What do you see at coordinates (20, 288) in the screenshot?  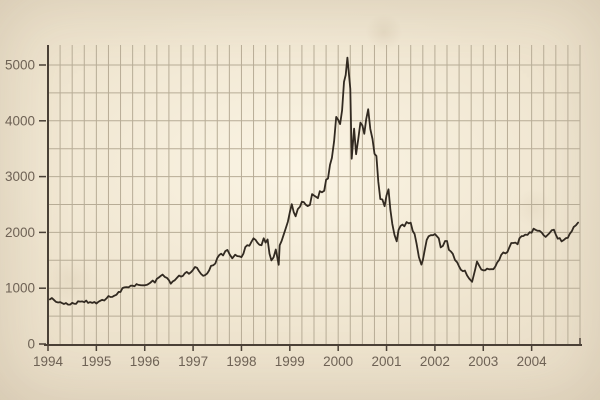 I see `y-tick-label-1000: 1000` at bounding box center [20, 288].